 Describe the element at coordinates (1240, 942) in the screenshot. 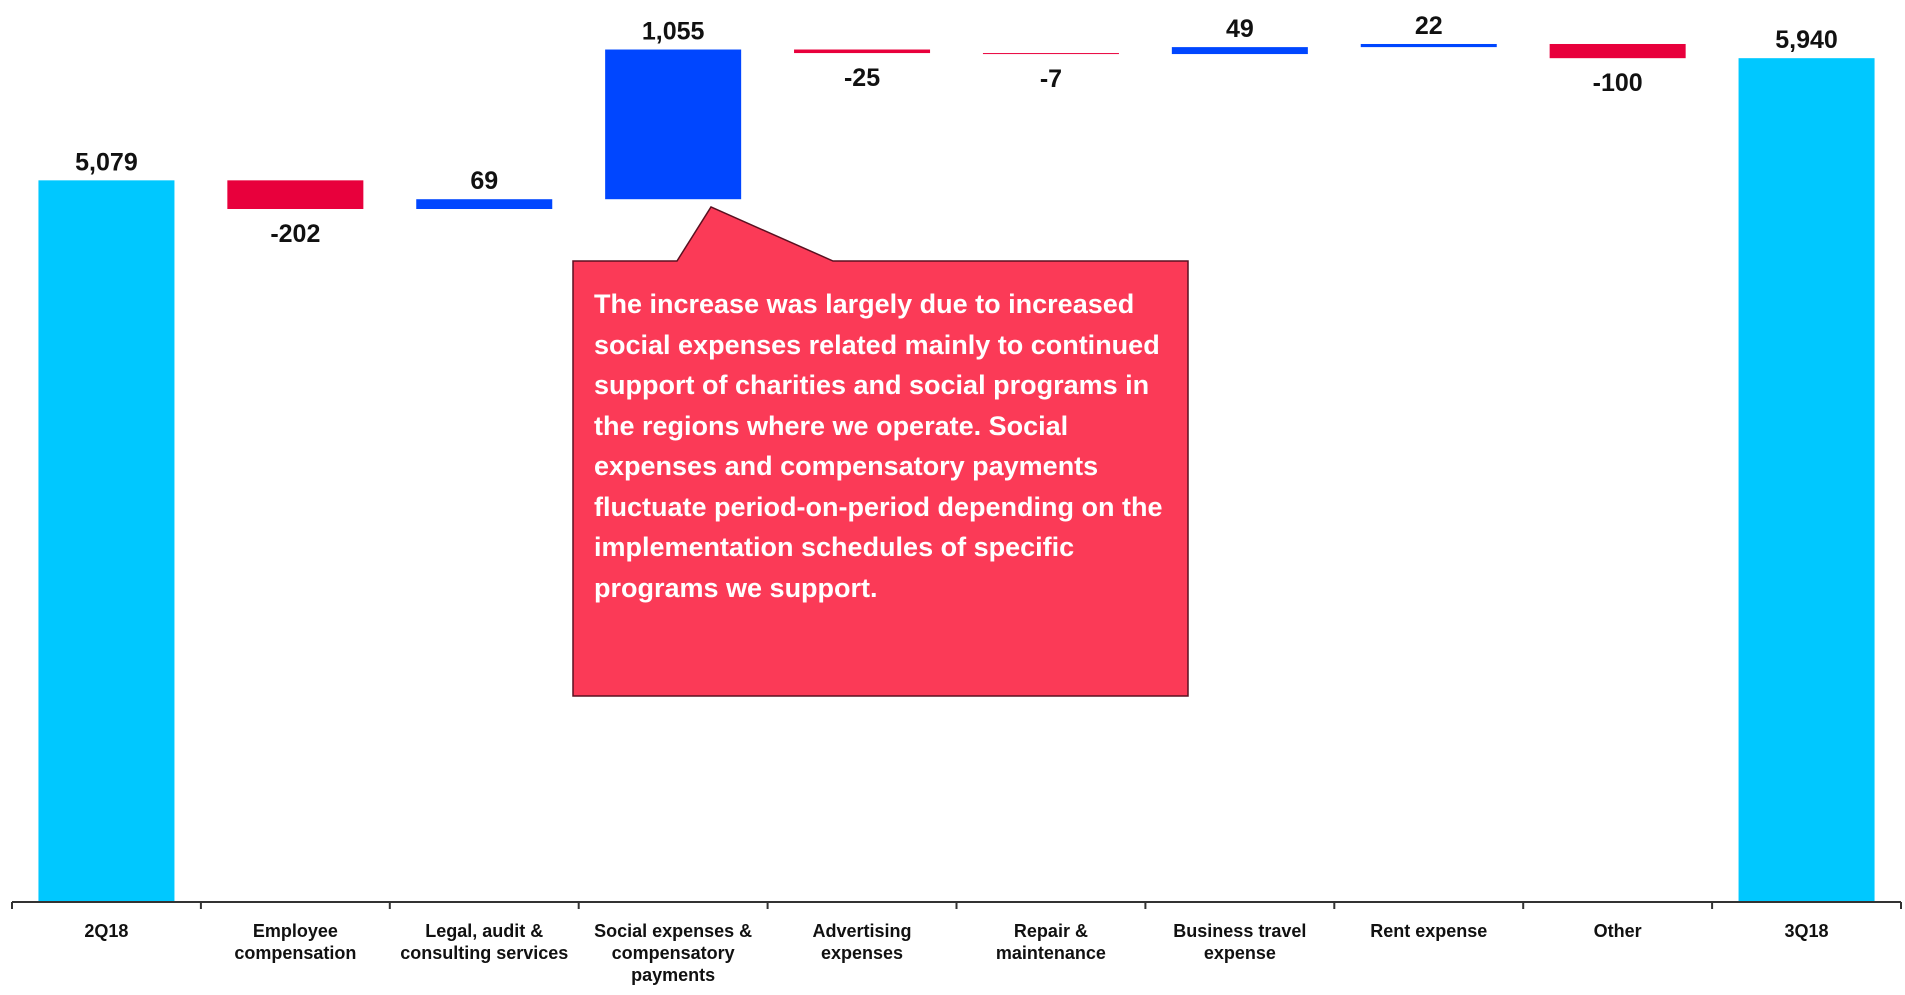

I see `x-tick-label: Business travel expense` at that location.